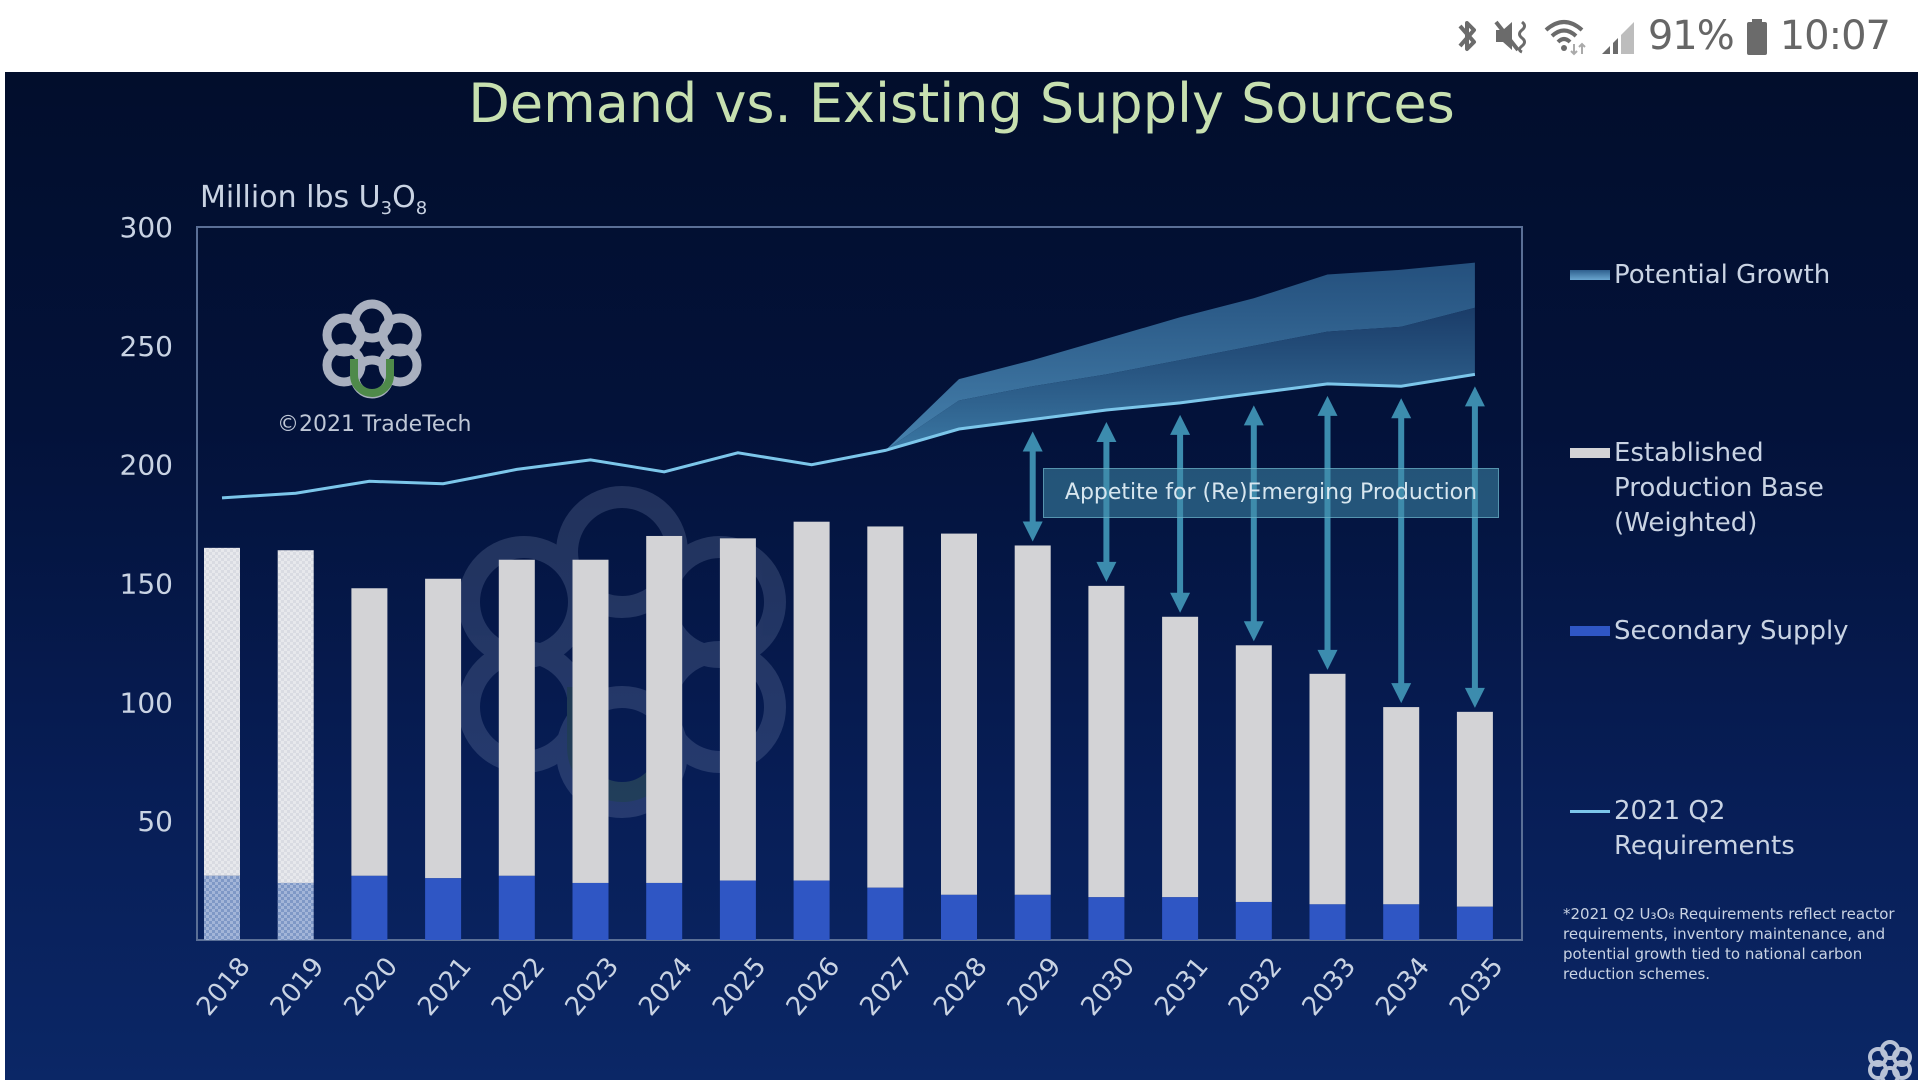  I want to click on unit-sub-8: 8, so click(421, 208).